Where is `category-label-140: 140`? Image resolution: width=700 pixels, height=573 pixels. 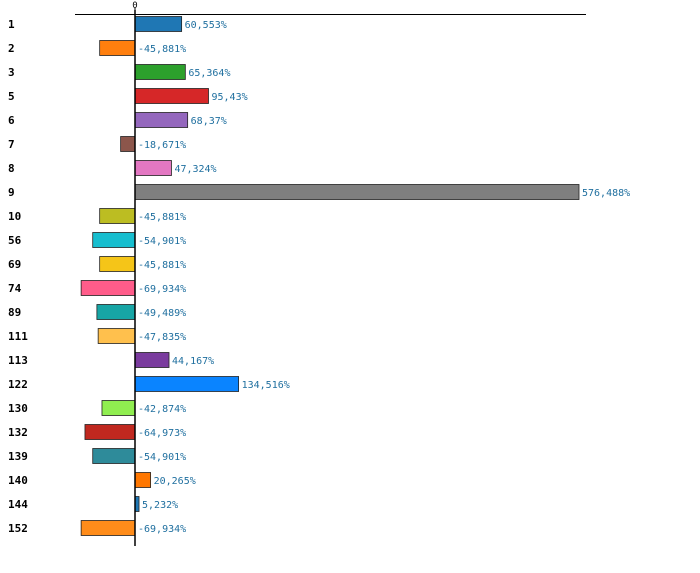
category-label-140: 140 is located at coordinates (18, 480).